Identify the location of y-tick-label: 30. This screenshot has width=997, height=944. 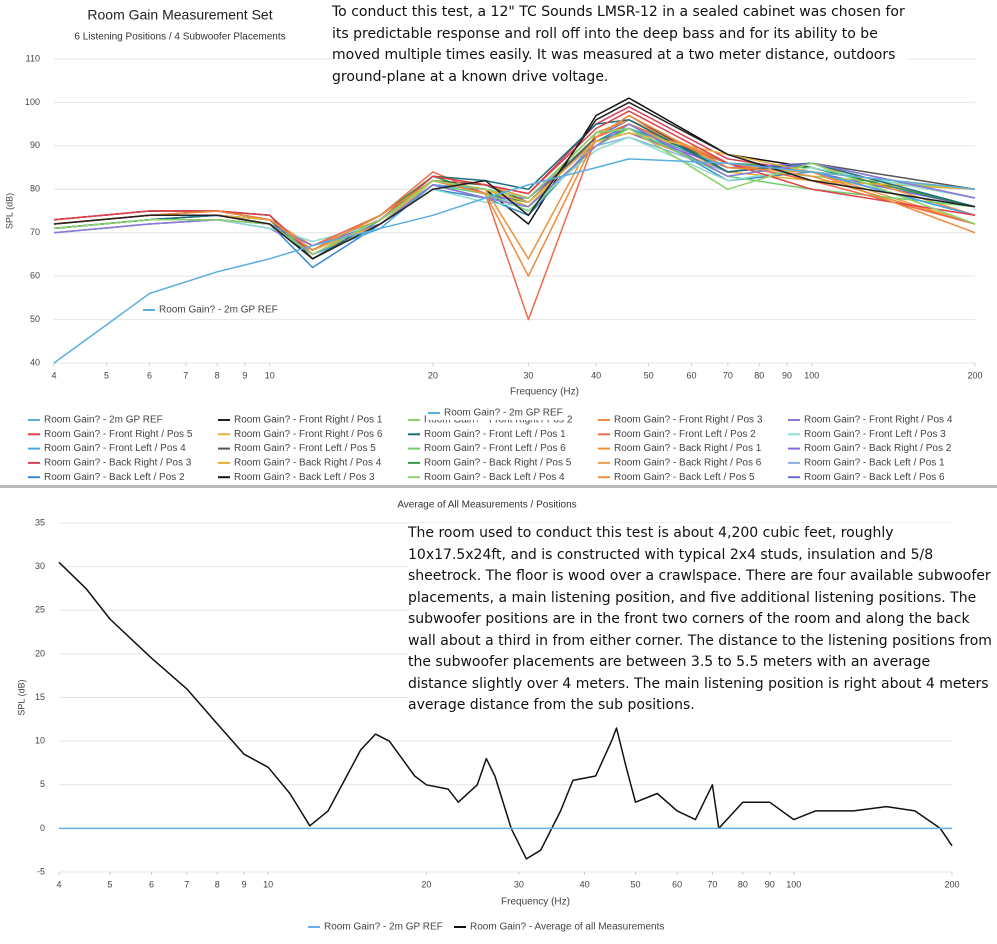
(40, 566).